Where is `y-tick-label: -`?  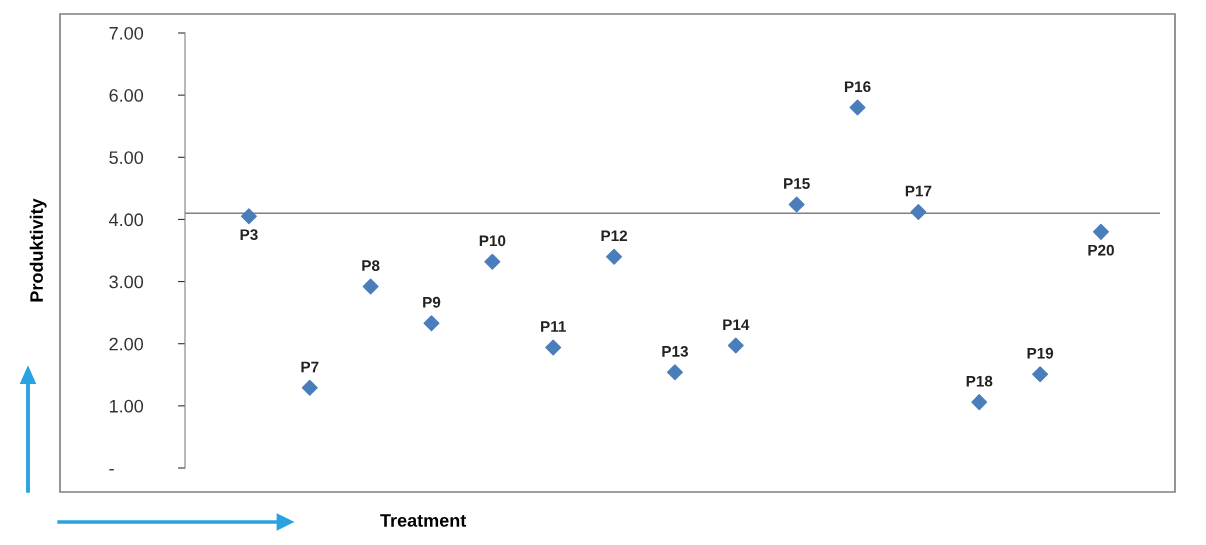
y-tick-label: - is located at coordinates (111, 470).